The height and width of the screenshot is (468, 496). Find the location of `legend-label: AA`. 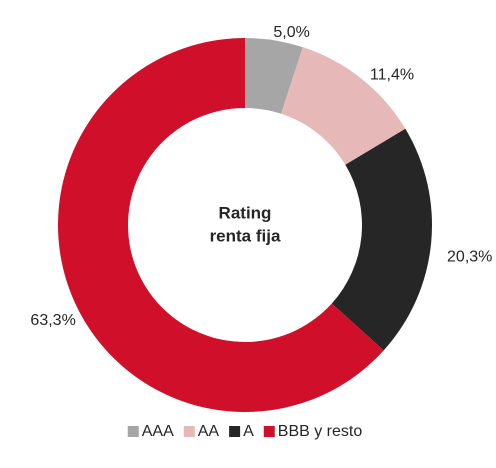

legend-label: AA is located at coordinates (209, 431).